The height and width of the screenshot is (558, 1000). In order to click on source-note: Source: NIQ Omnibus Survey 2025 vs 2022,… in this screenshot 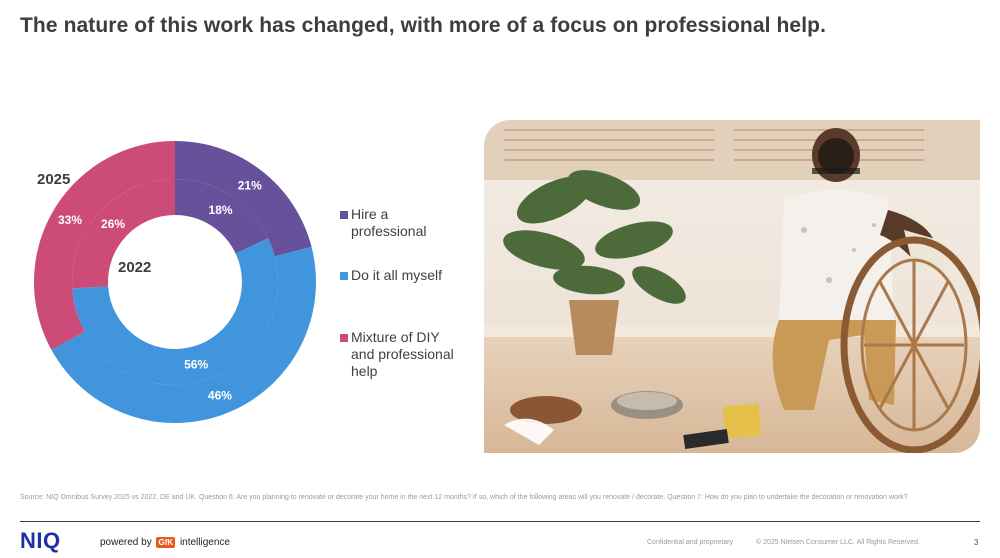, I will do `click(464, 497)`.